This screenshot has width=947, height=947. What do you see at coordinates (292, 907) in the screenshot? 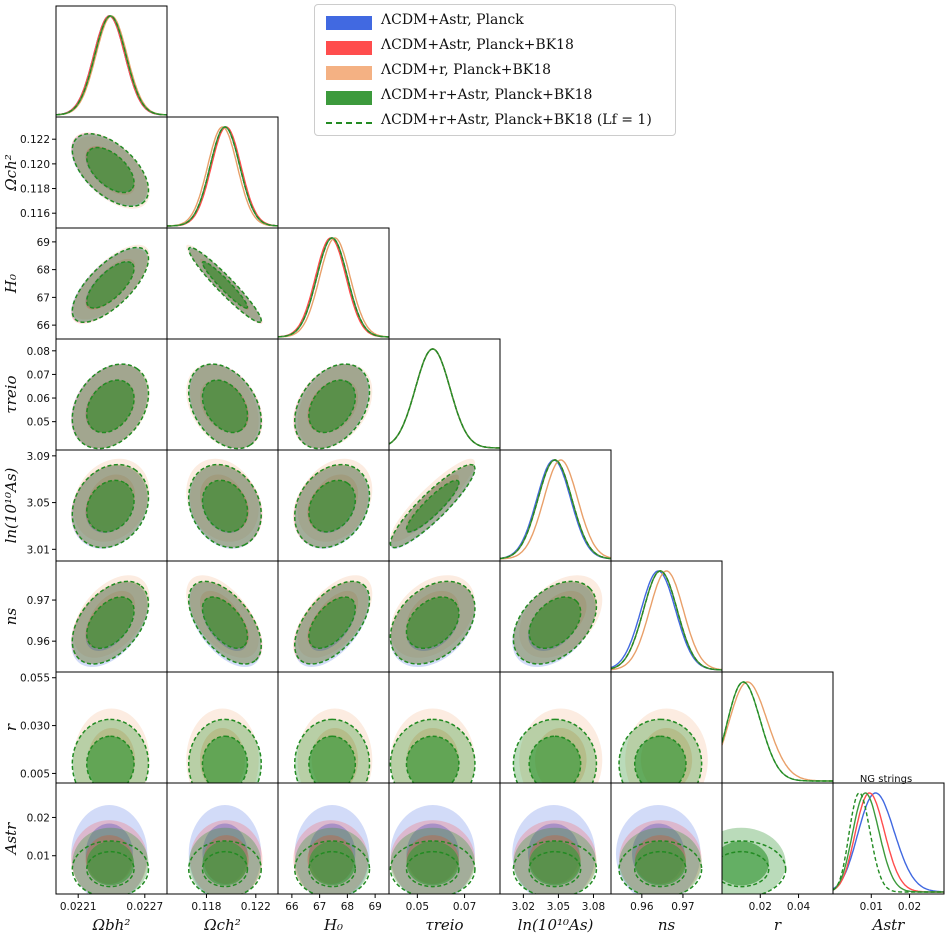
I see `bottom-tick-label: 66` at bounding box center [292, 907].